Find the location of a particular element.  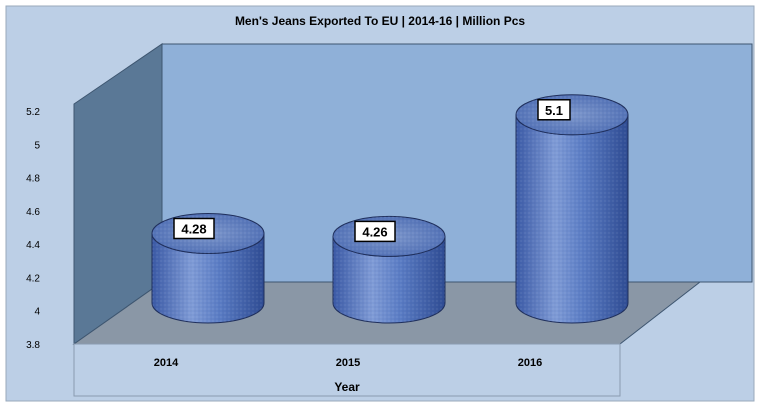

y-tick-label: 4.2 is located at coordinates (33, 278).